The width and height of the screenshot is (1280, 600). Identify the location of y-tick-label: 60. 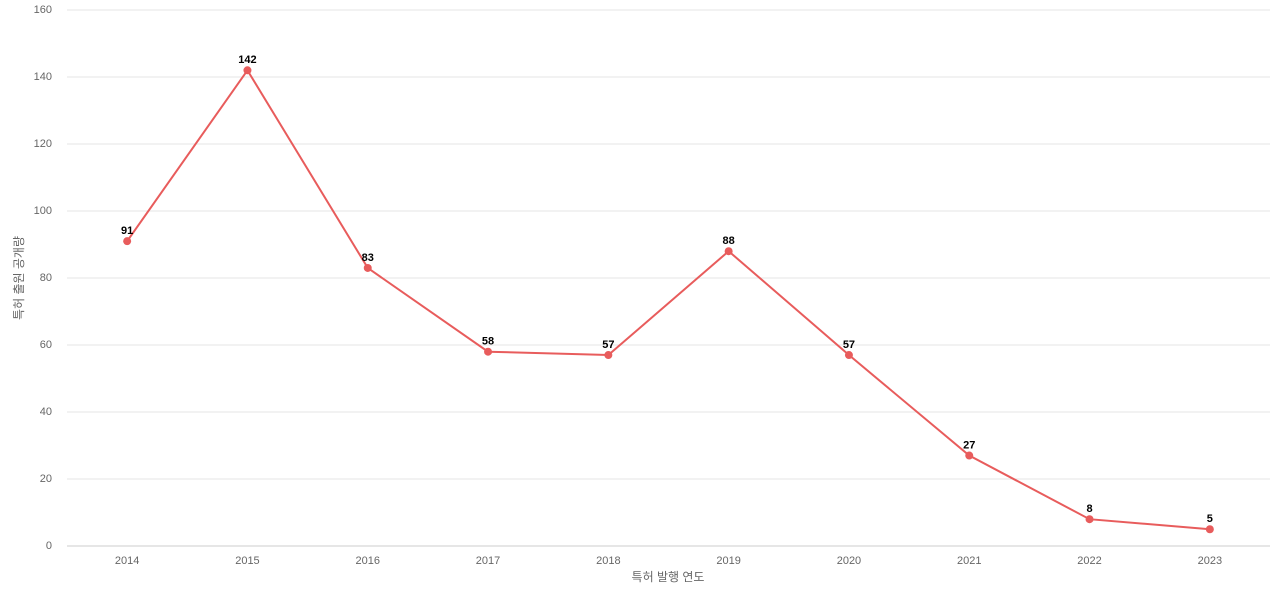
(46, 345).